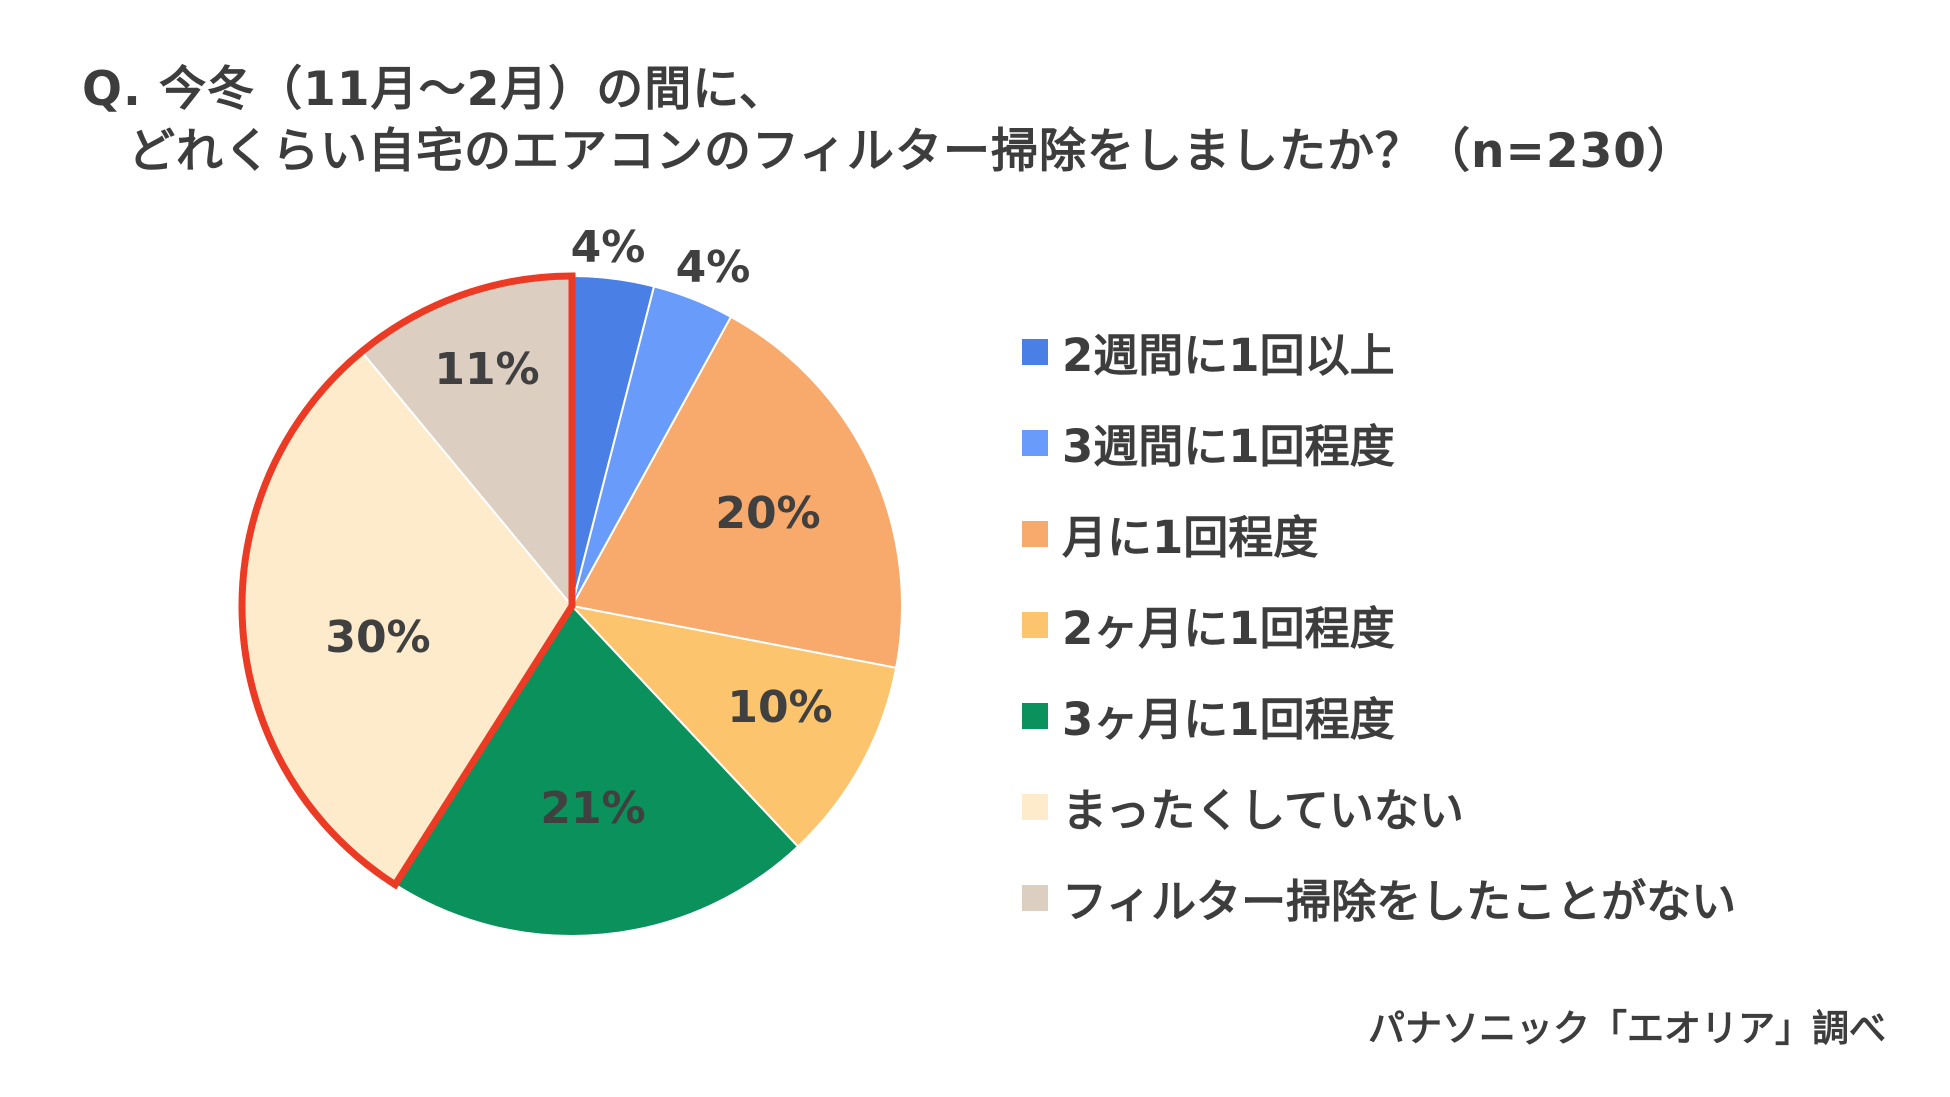 Image resolution: width=1950 pixels, height=1097 pixels. I want to click on legend-item-6: まったくしていない, so click(1379, 806).